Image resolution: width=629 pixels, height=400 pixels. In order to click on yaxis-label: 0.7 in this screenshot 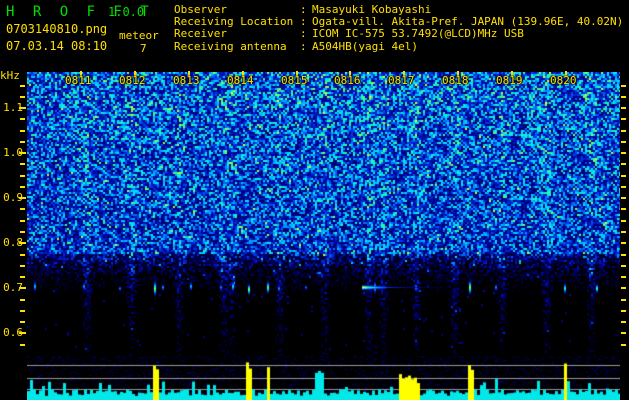, I will do `click(13, 288)`.